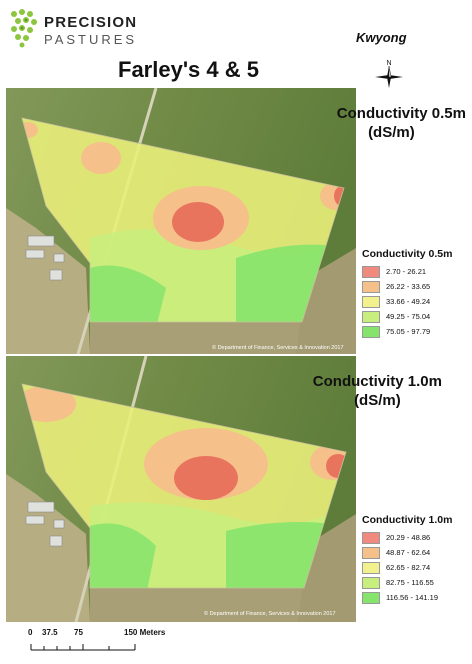 The height and width of the screenshot is (664, 472). What do you see at coordinates (377, 400) in the screenshot?
I see `map2-title-line2: (dS/m)` at bounding box center [377, 400].